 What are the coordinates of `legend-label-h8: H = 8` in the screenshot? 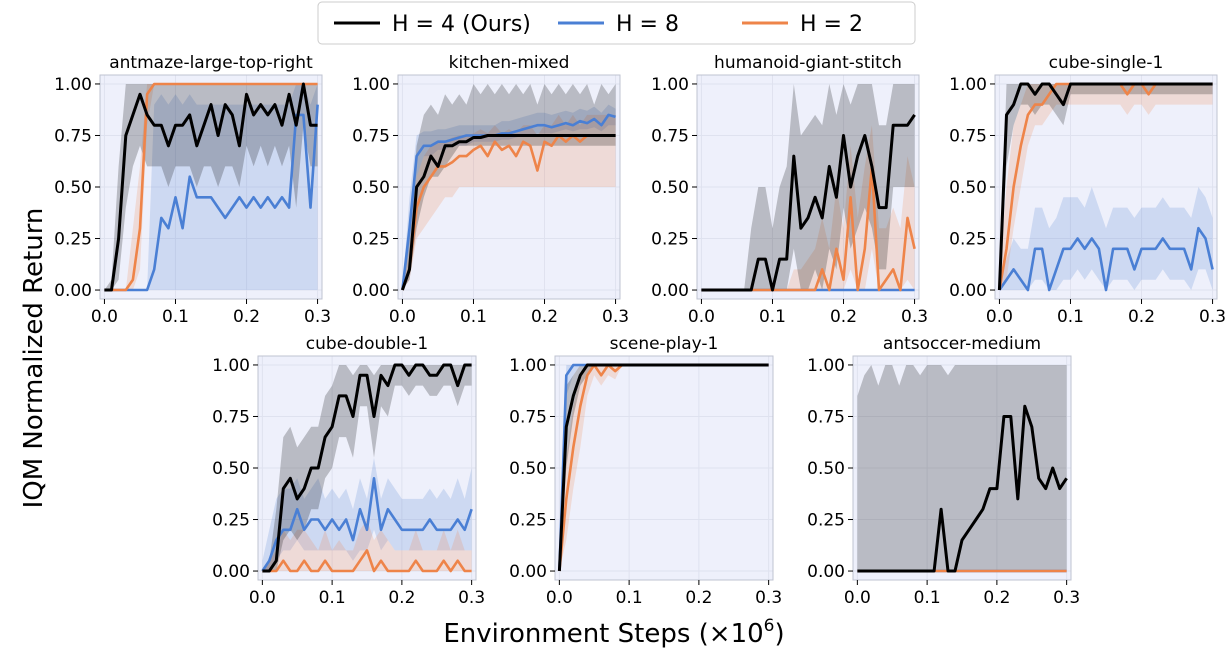 It's located at (647, 24).